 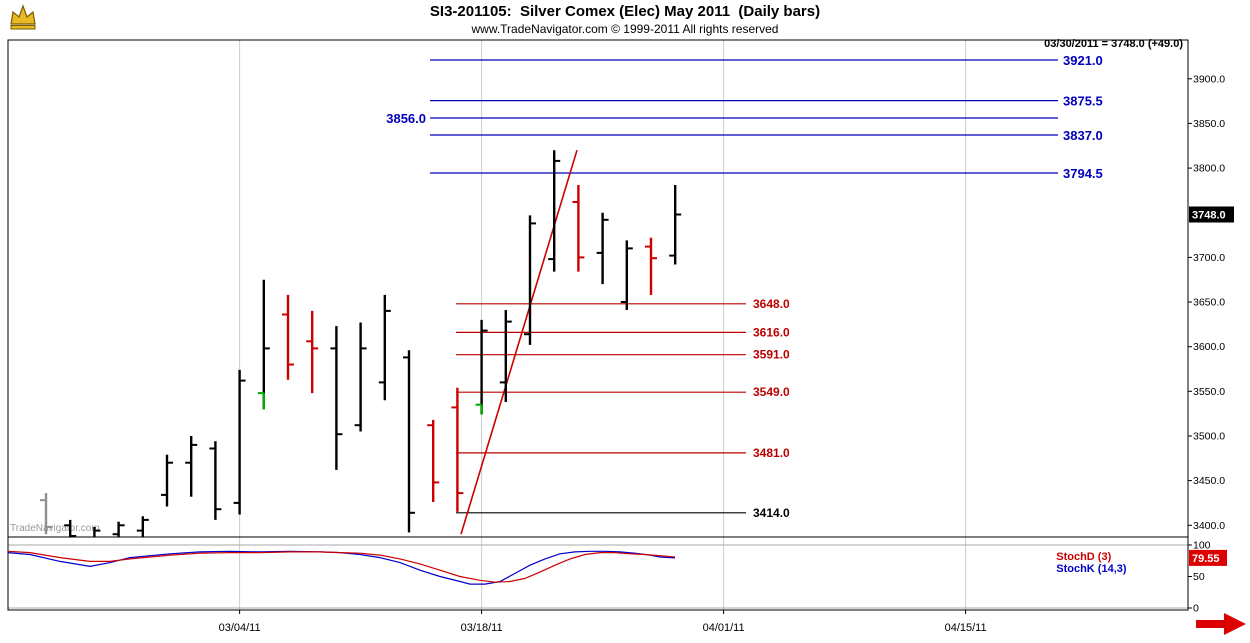 I want to click on resistance-label: 3921.0, so click(x=1083, y=60).